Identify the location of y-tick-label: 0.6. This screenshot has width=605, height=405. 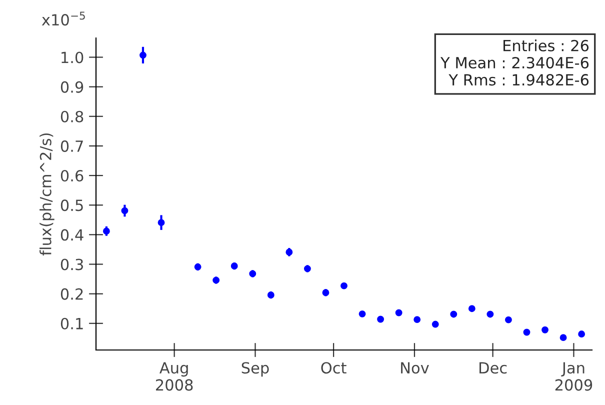
(72, 176).